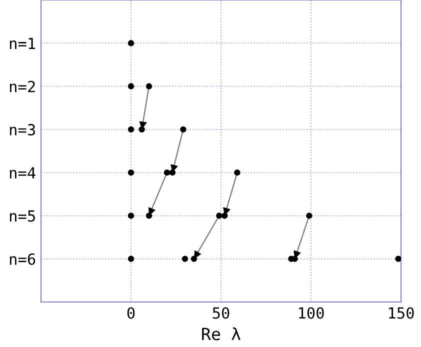  I want to click on x-tick-label: 0, so click(131, 313).